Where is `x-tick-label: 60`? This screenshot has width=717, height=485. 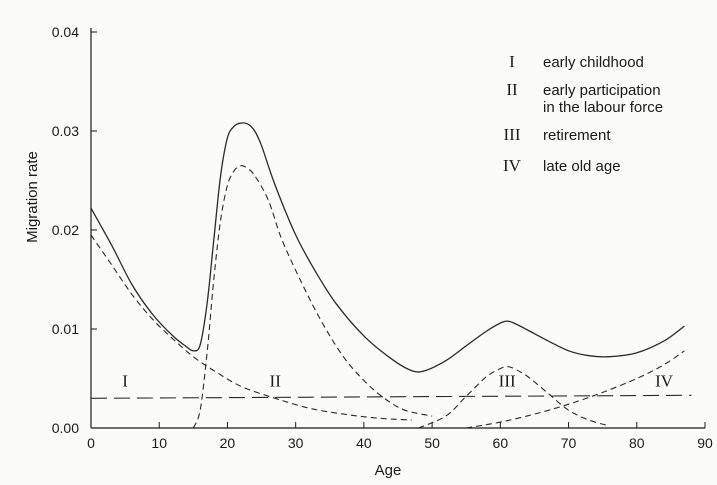
x-tick-label: 60 is located at coordinates (501, 443).